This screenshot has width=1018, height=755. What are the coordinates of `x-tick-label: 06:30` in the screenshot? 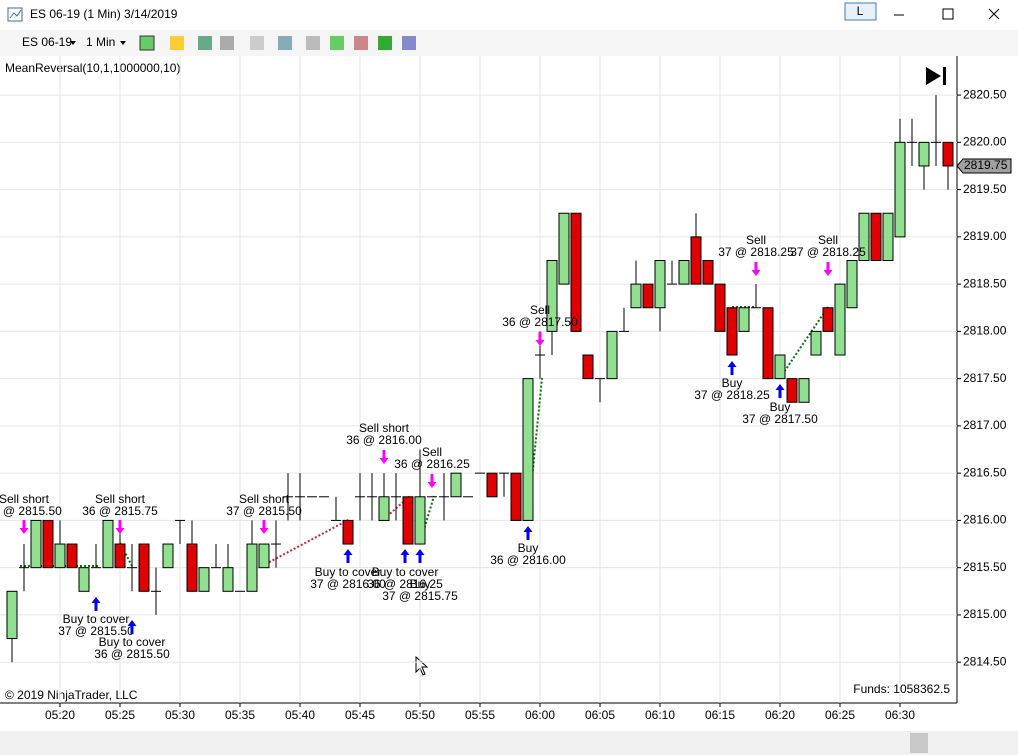 It's located at (900, 715).